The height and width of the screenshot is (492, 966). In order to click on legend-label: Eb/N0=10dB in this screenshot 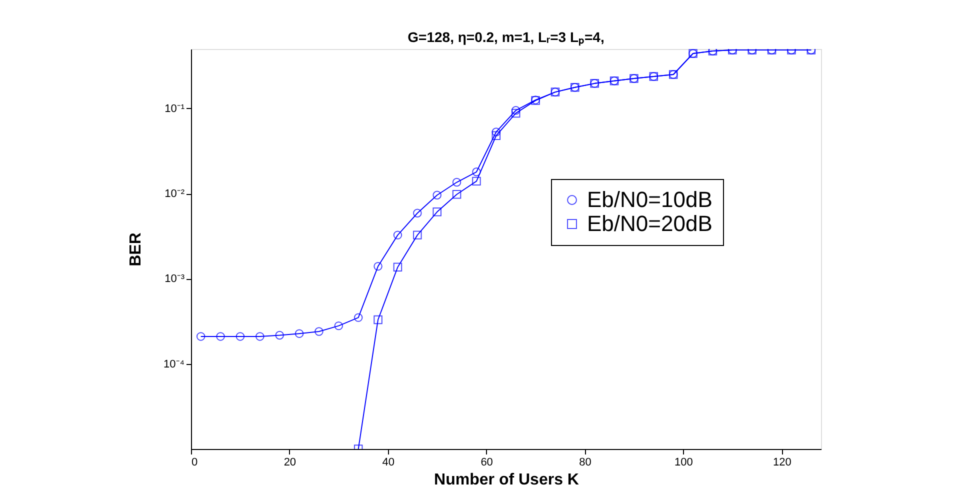, I will do `click(649, 199)`.